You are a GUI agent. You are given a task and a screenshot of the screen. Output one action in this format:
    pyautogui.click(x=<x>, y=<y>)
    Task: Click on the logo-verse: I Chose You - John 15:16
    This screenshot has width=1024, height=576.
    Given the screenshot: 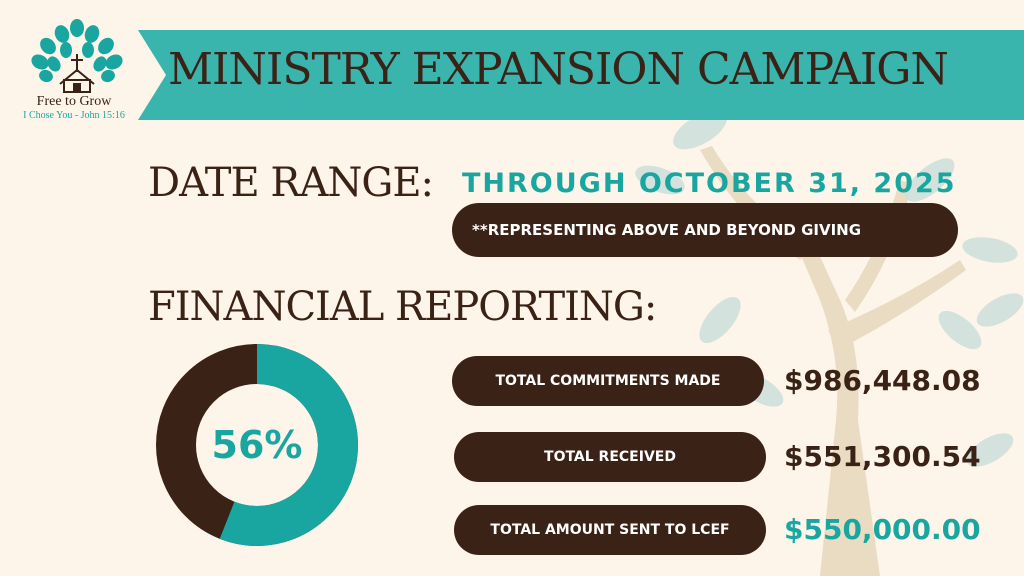 What is the action you would take?
    pyautogui.click(x=74, y=115)
    